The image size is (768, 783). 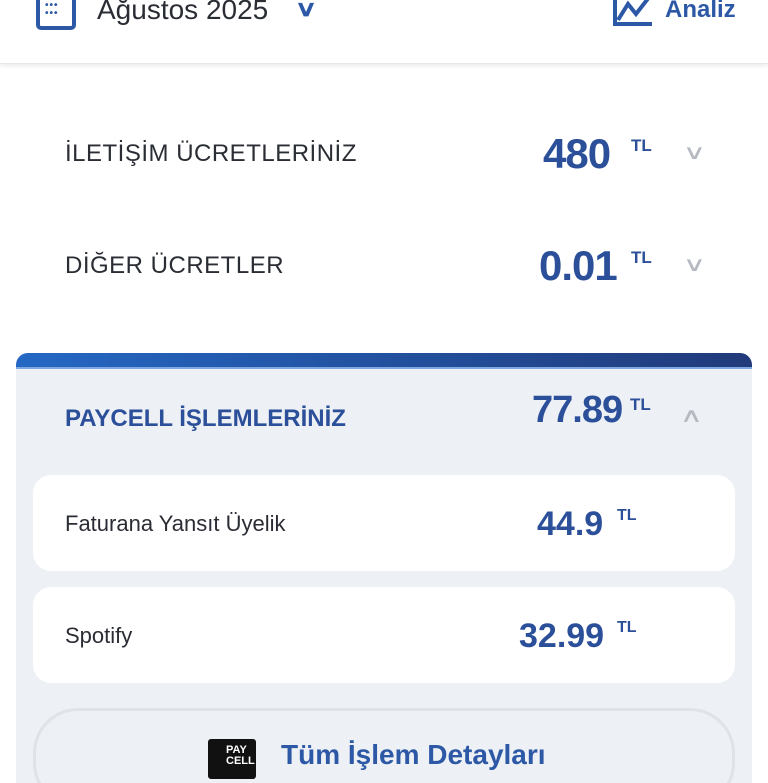 What do you see at coordinates (634, 14) in the screenshot?
I see `chart-line-icon` at bounding box center [634, 14].